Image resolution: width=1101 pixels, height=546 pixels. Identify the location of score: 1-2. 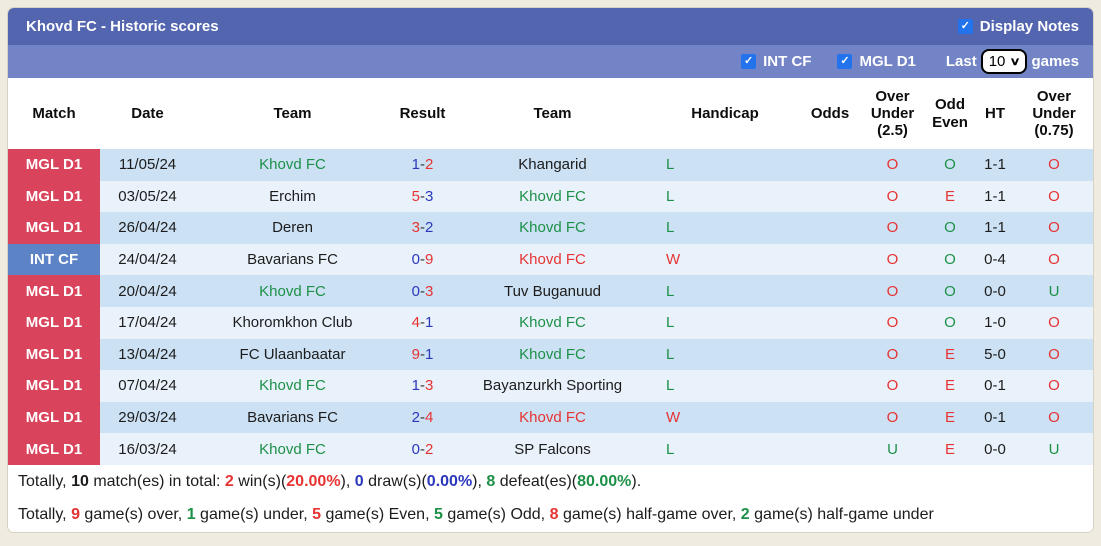
(422, 165).